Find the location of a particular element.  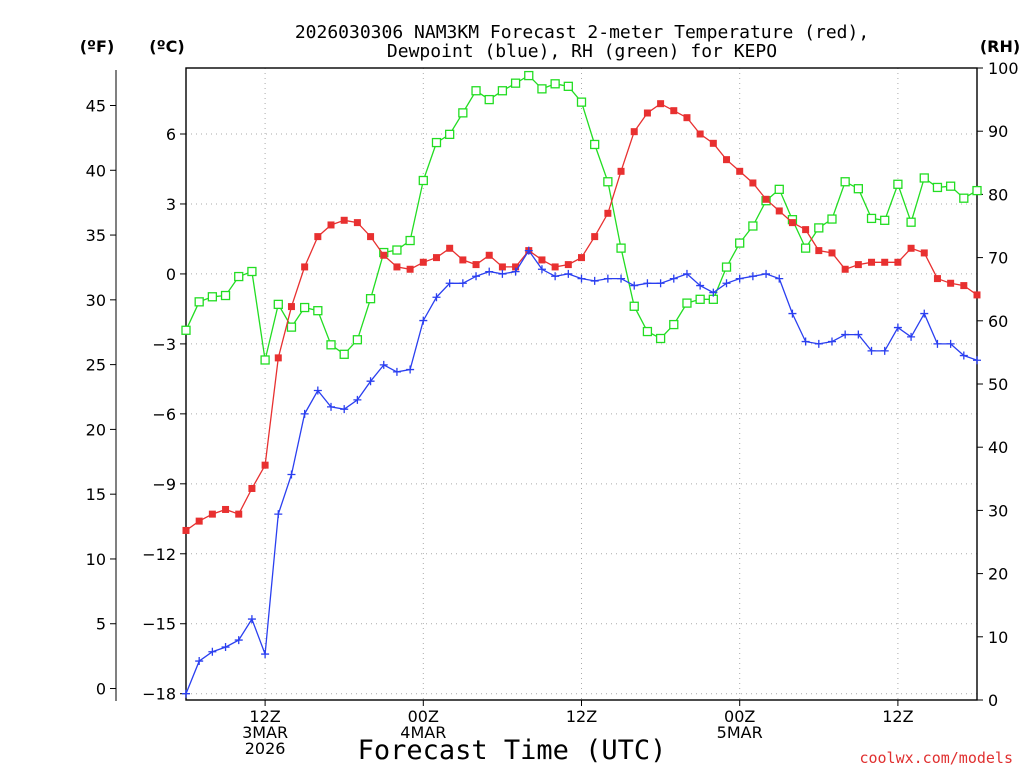

credit-label: coolwx.com/models is located at coordinates (936, 758).